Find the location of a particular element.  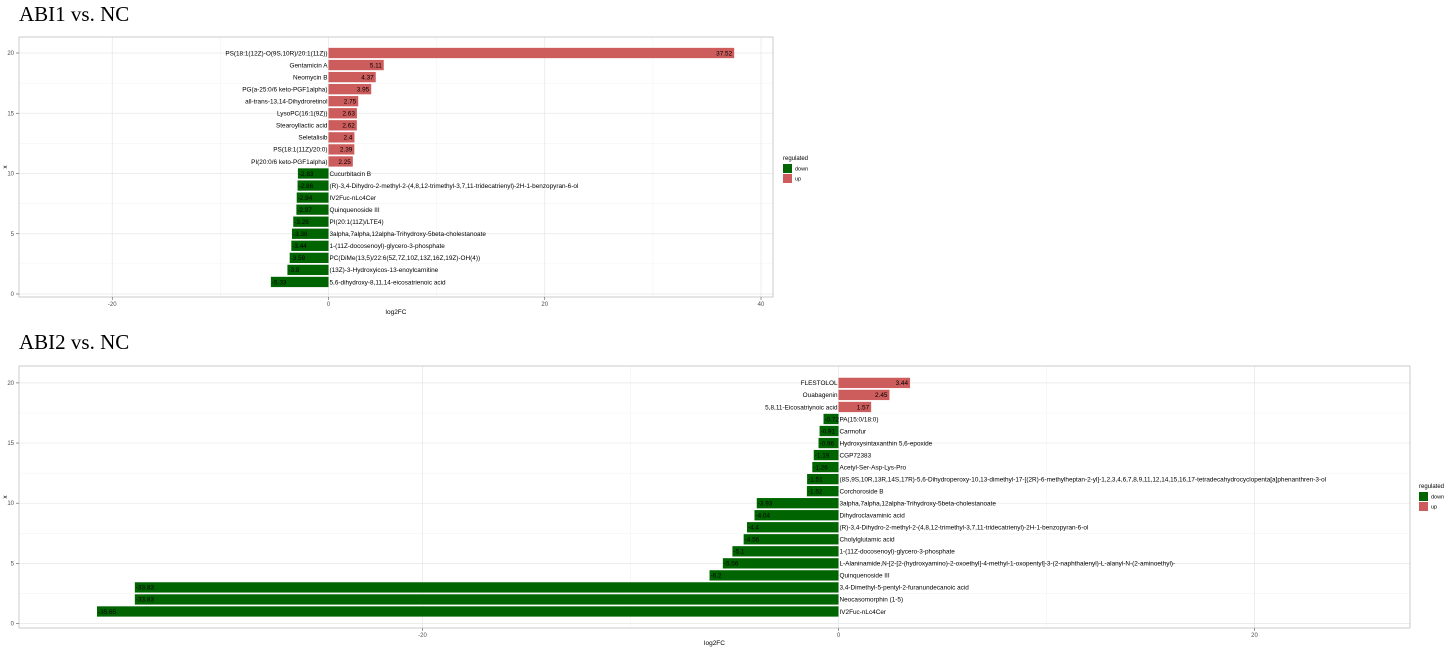

bar-value-label: -35.65 is located at coordinates (107, 612).